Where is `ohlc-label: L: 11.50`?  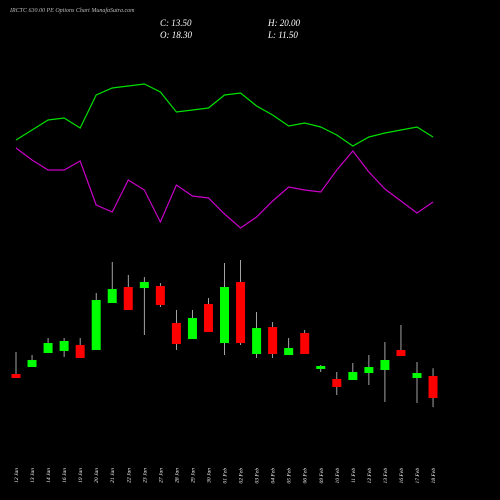 ohlc-label: L: 11.50 is located at coordinates (282, 35).